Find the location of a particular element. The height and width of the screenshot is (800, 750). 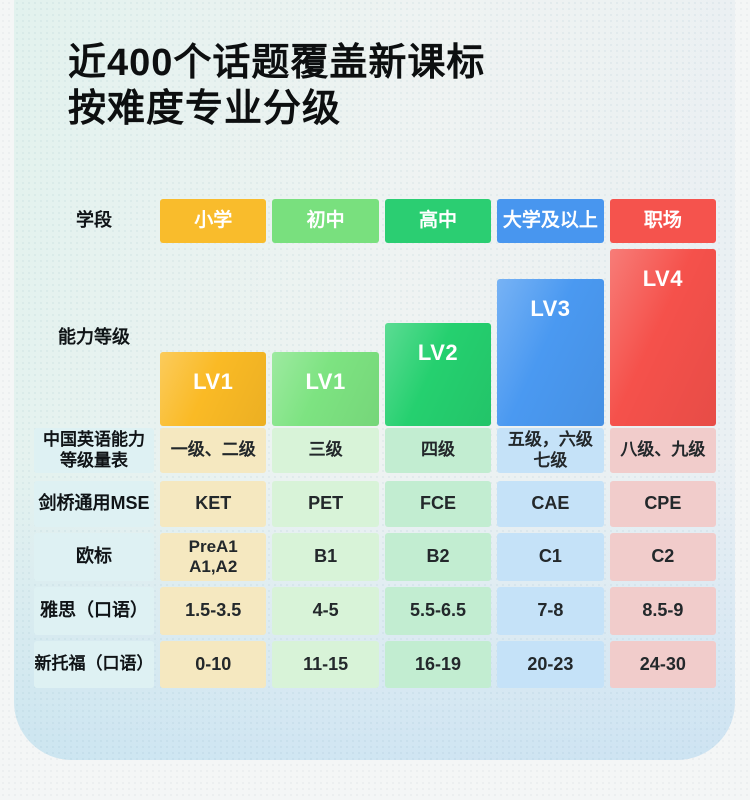

row-label-stage: 学段 is located at coordinates (94, 220).